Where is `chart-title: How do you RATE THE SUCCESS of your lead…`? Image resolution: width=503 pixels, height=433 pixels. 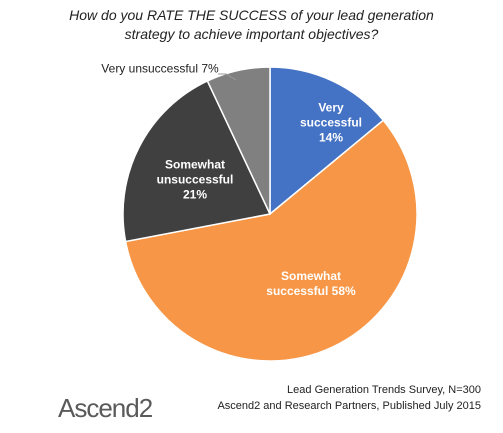 chart-title: How do you RATE THE SUCCESS of your lead… is located at coordinates (251, 24).